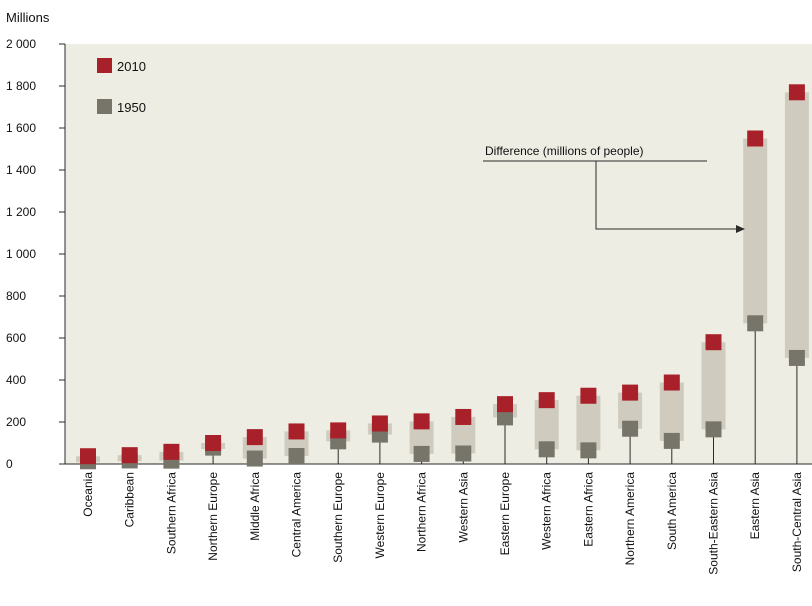  I want to click on category-label: Western Asia, so click(463, 507).